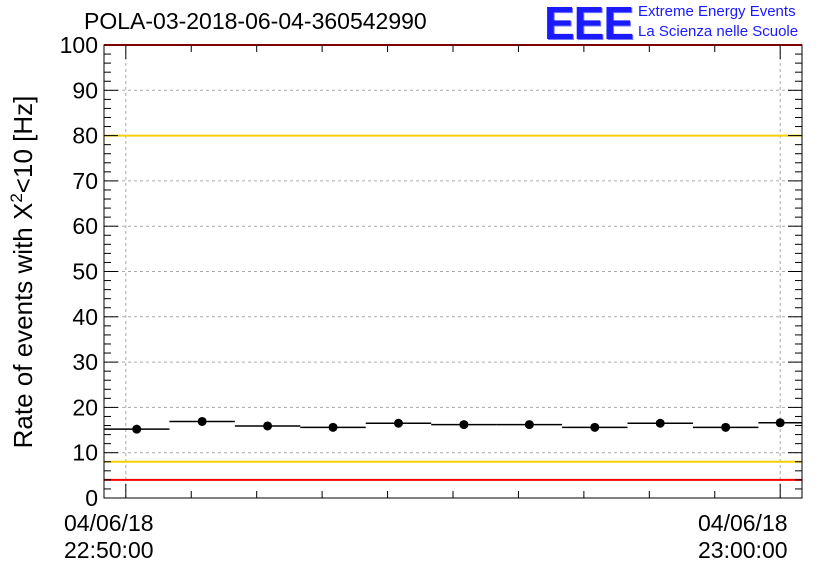  Describe the element at coordinates (23, 326) in the screenshot. I see `y-axis-title-main: Rate of events with X` at that location.